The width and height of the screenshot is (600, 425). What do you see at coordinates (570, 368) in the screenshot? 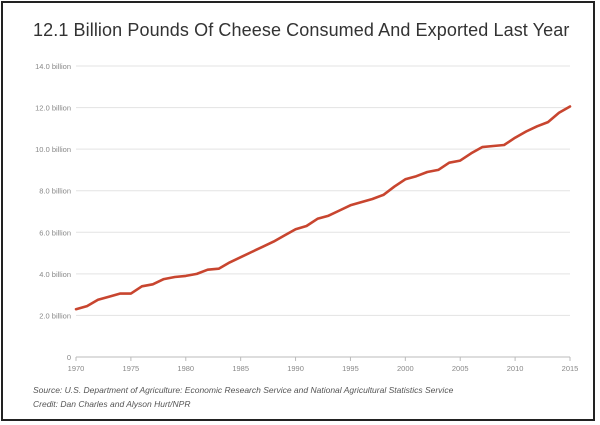
I see `x-tick-label: 2015` at bounding box center [570, 368].